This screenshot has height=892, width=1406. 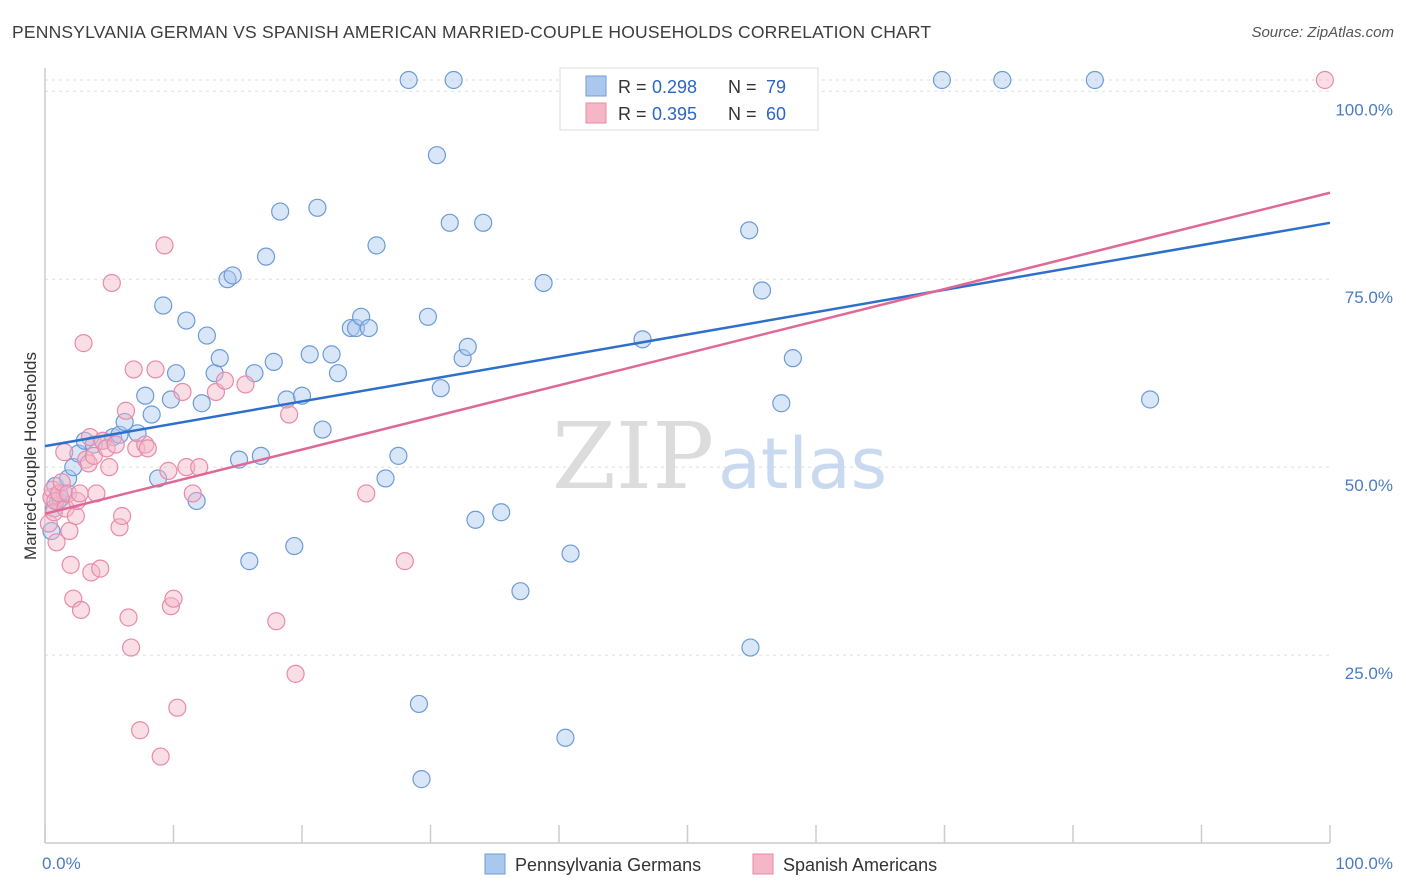 What do you see at coordinates (710, 864) in the screenshot?
I see `bottom-legend: Pennsylvania Germans Spanish Americans` at bounding box center [710, 864].